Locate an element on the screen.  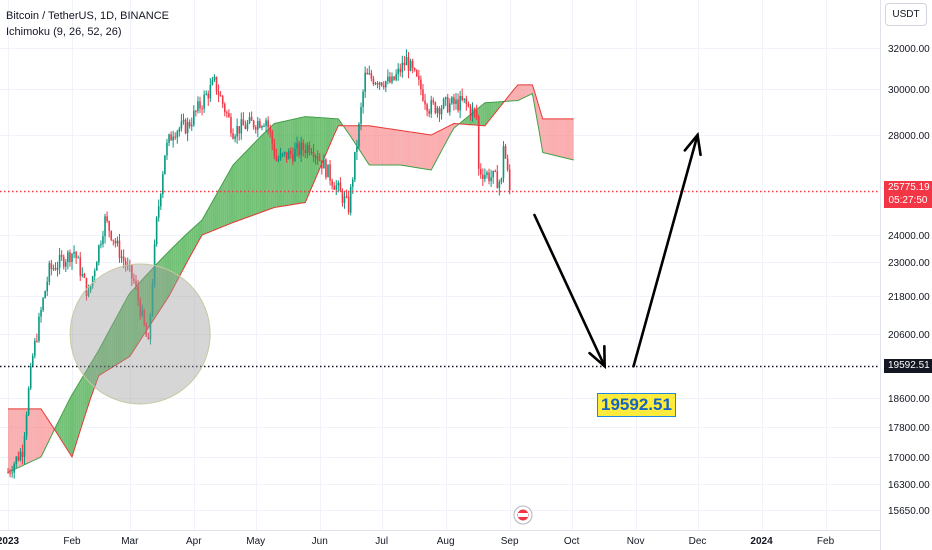
time-tick-label: May is located at coordinates (255, 541).